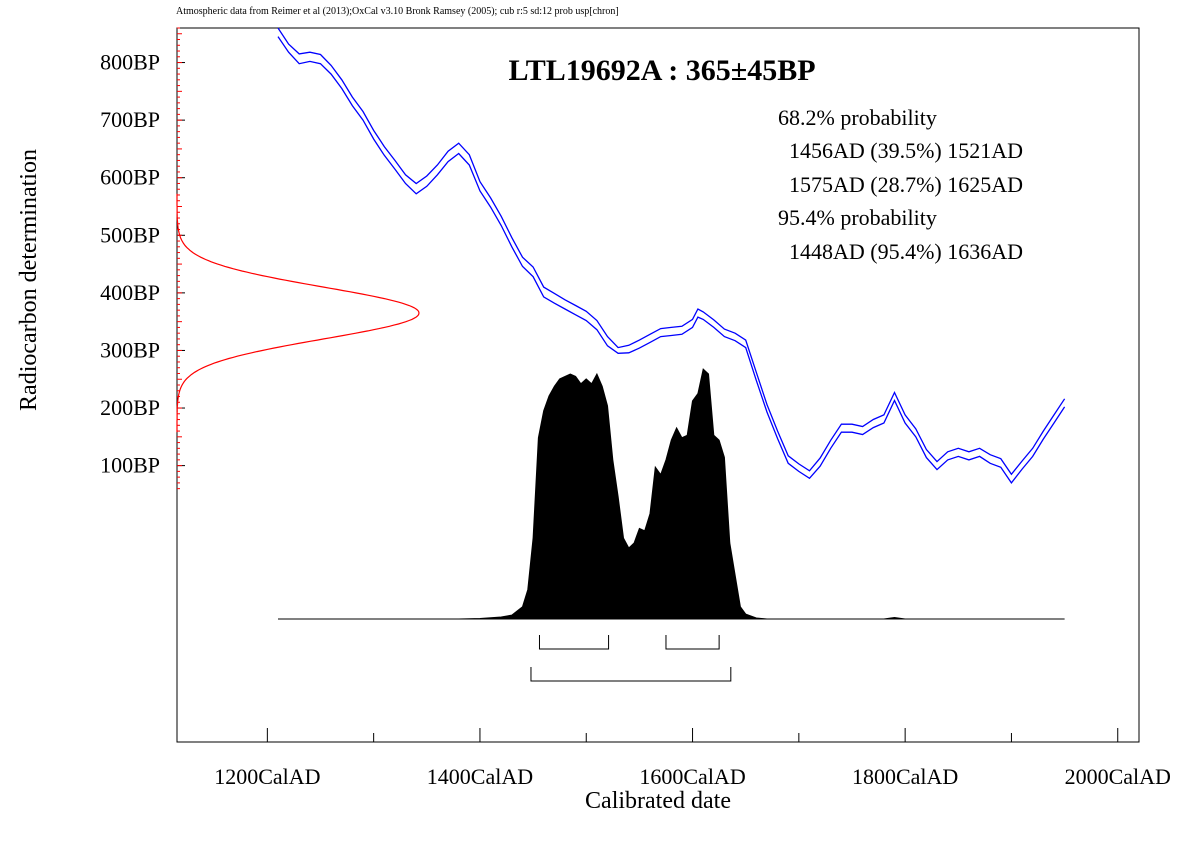 The height and width of the screenshot is (843, 1184). What do you see at coordinates (29, 280) in the screenshot?
I see `y-axis-label: Radiocarbon determination` at bounding box center [29, 280].